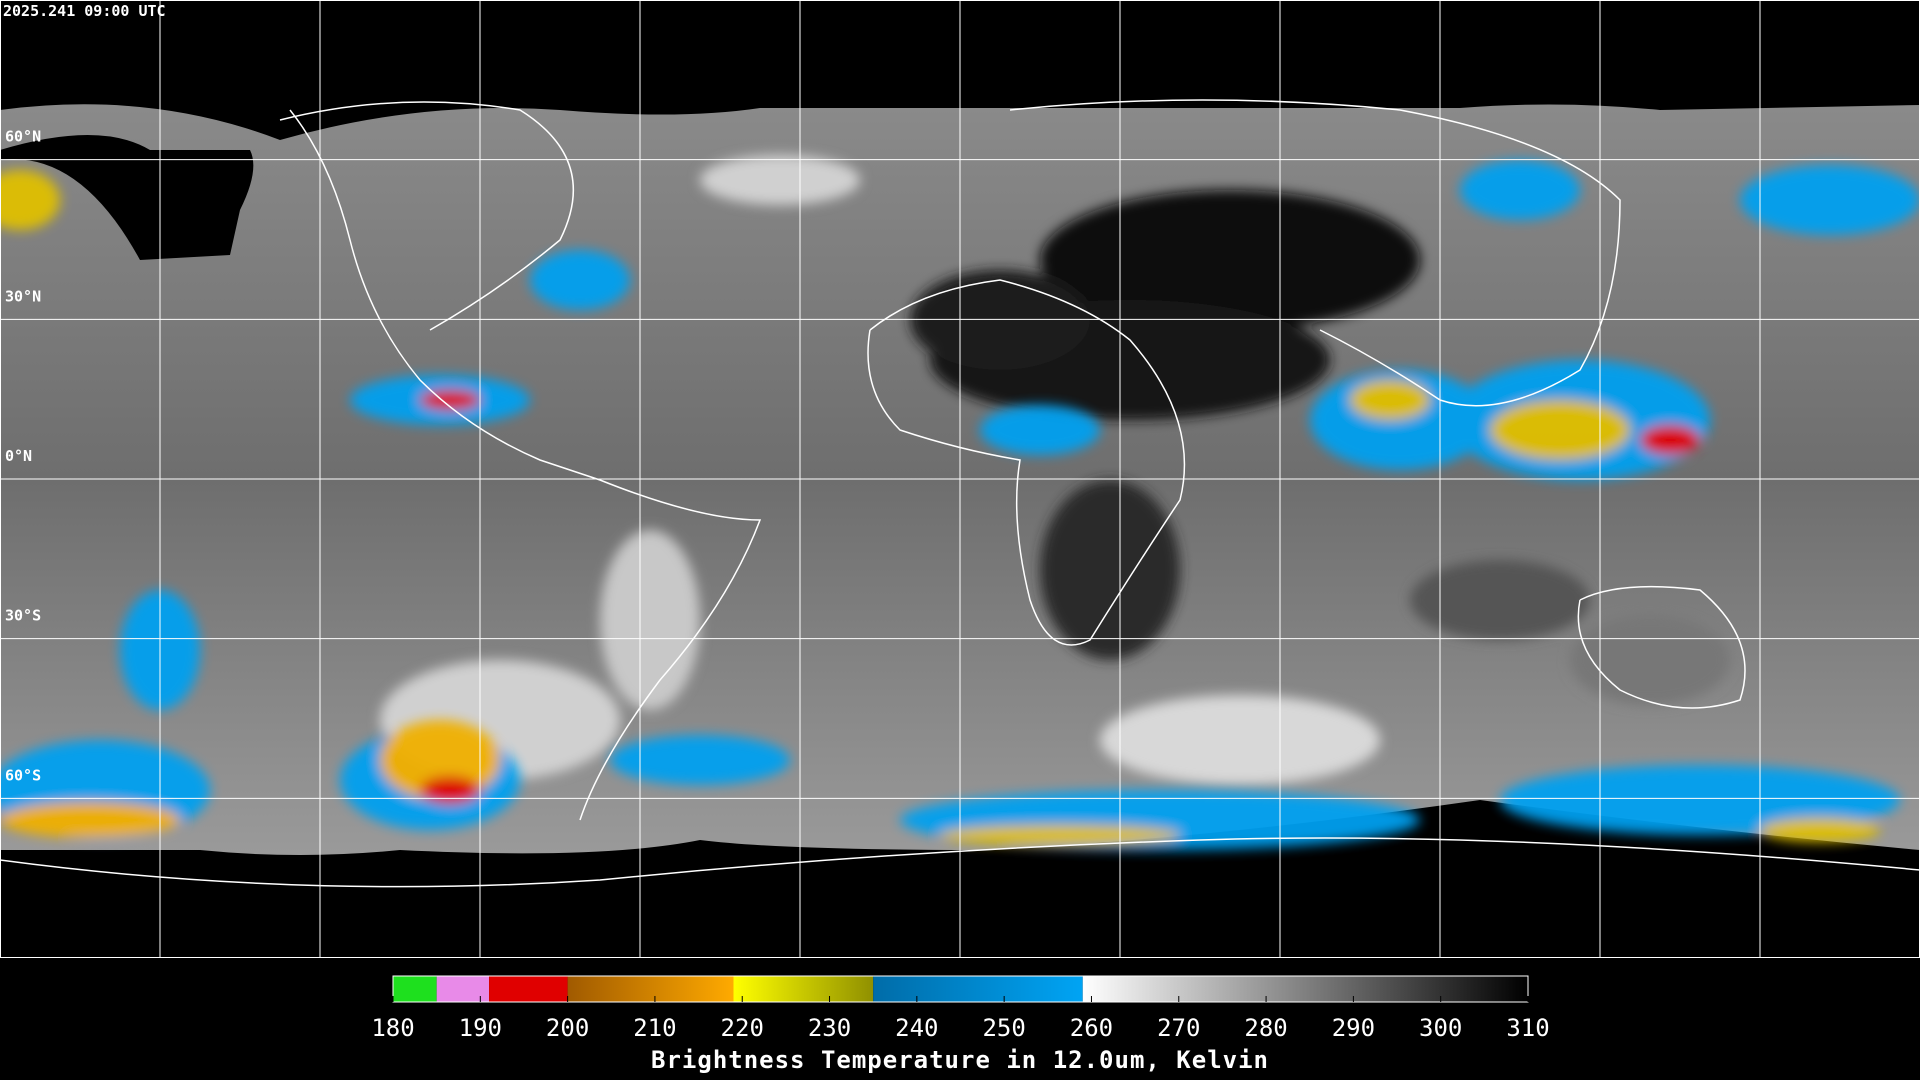 This screenshot has width=1920, height=1080. Describe the element at coordinates (1091, 1028) in the screenshot. I see `colorbar-tick-label: 260` at that location.